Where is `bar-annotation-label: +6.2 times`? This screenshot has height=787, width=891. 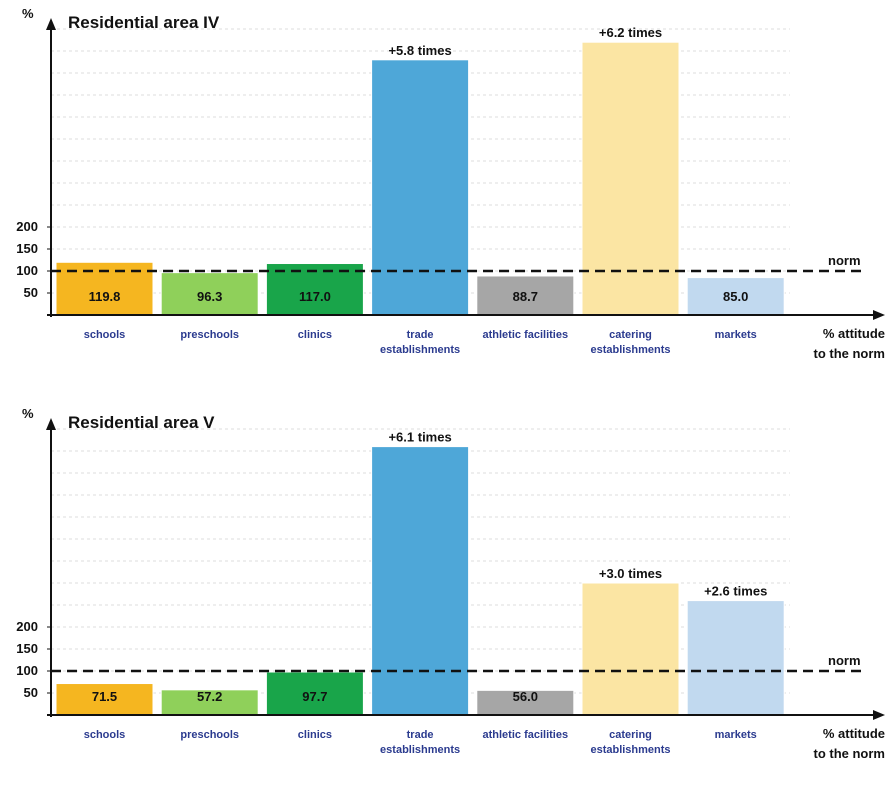
bar-annotation-label: +6.2 times is located at coordinates (630, 32).